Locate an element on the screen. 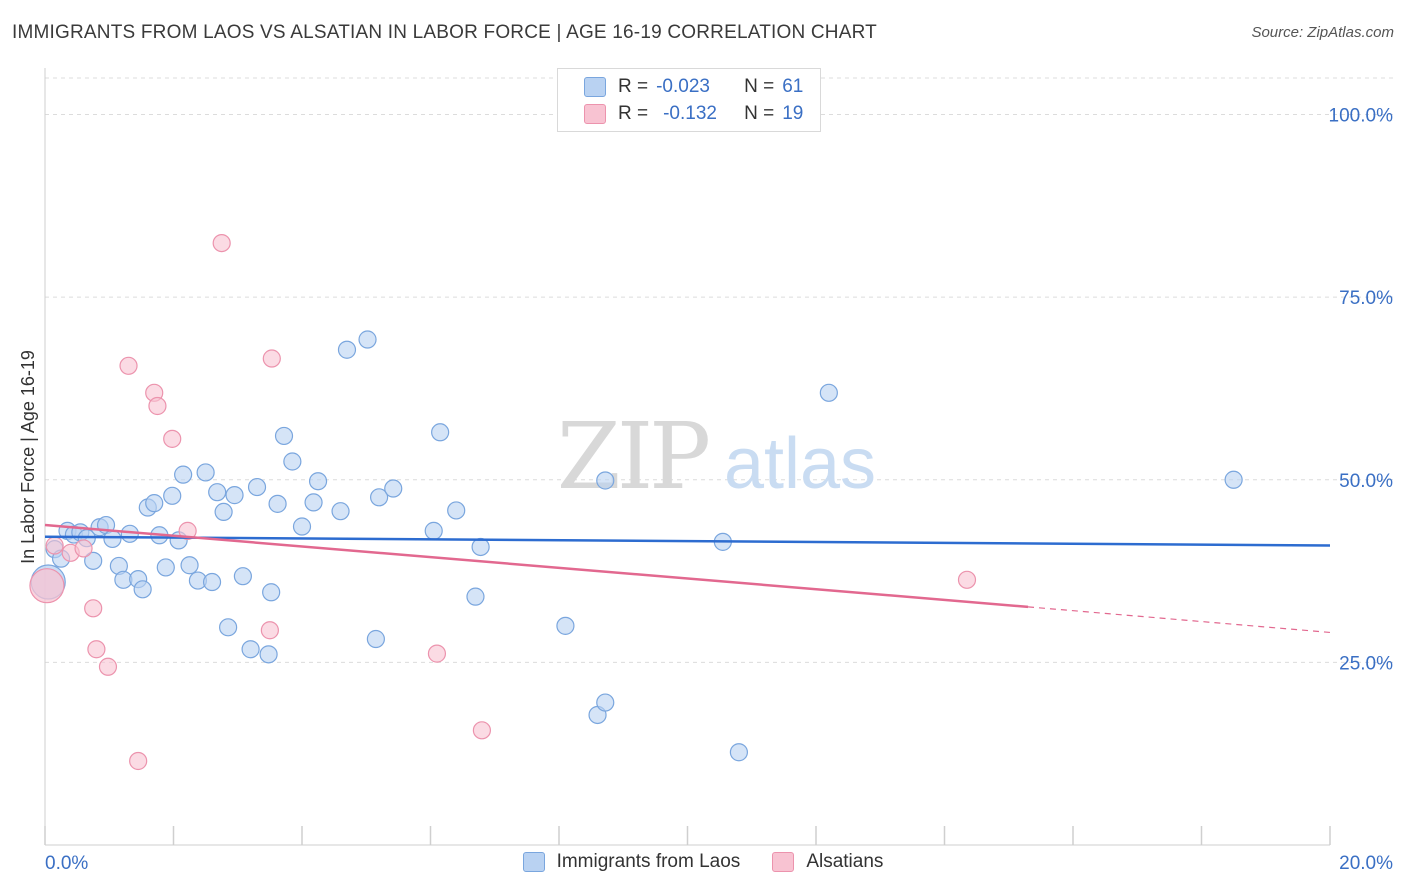 Image resolution: width=1406 pixels, height=892 pixels. series-legend: Immigrants from Laos Alsatians is located at coordinates (703, 862).